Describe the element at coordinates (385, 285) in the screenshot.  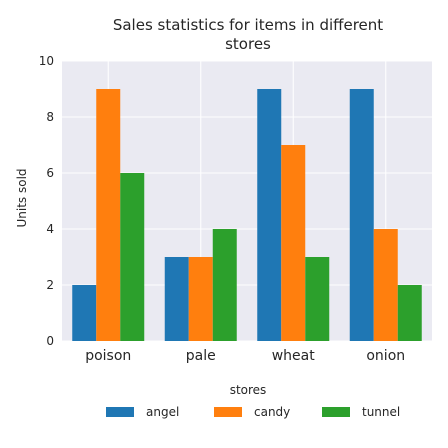
I see `bar-candy-onion` at that location.